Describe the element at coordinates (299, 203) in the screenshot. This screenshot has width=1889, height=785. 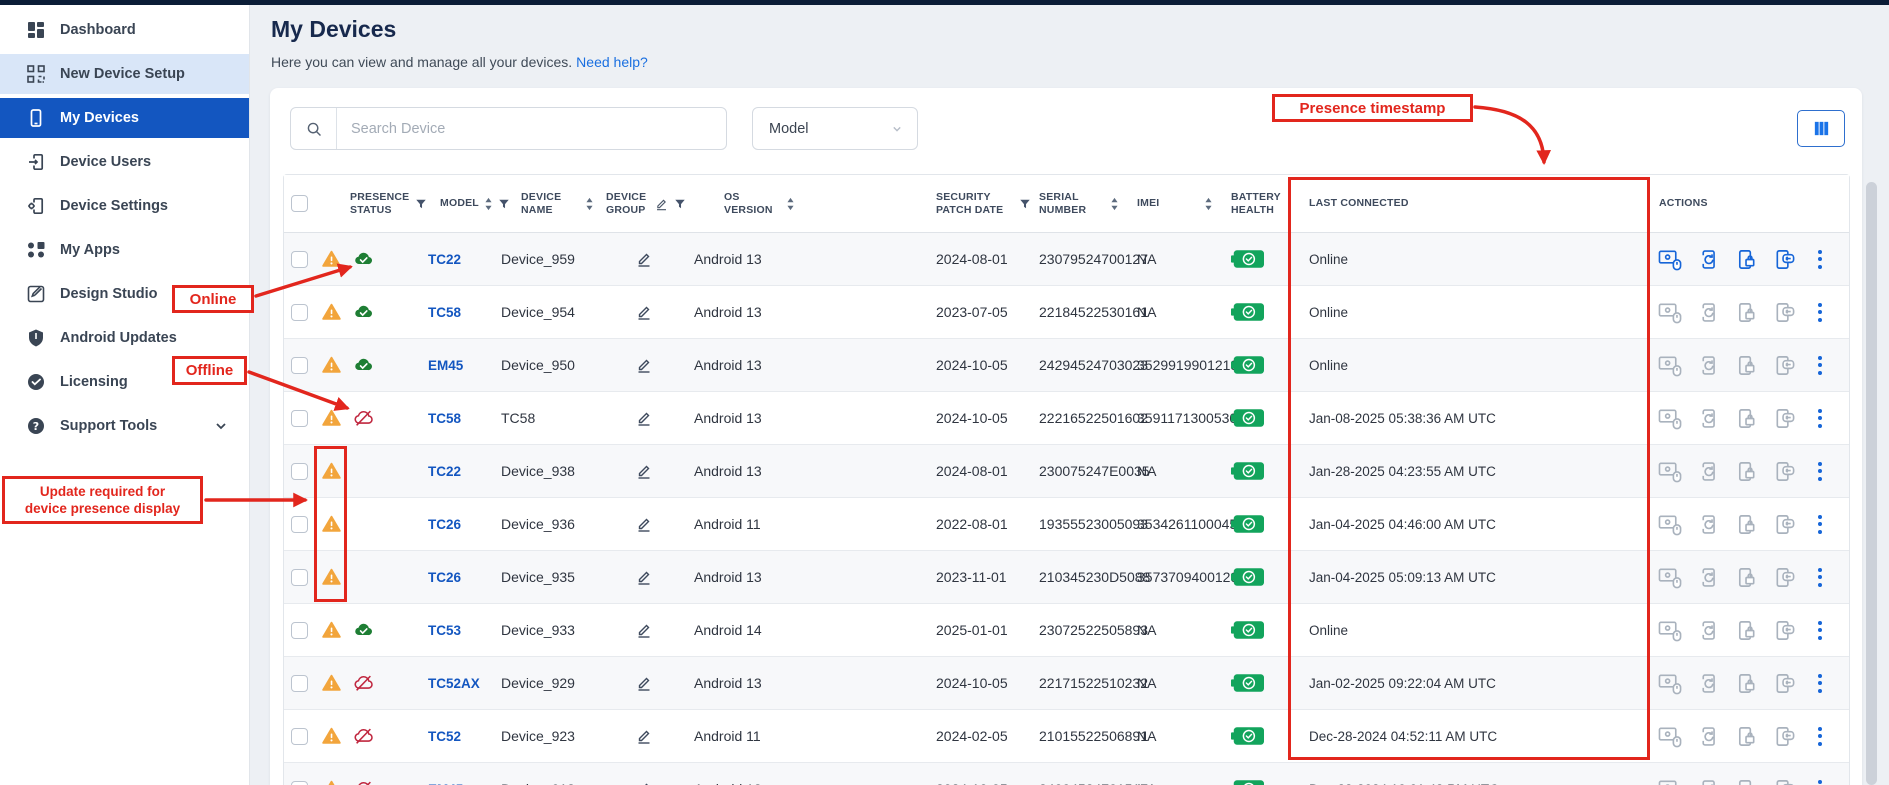
I see `select-all-checkbox` at that location.